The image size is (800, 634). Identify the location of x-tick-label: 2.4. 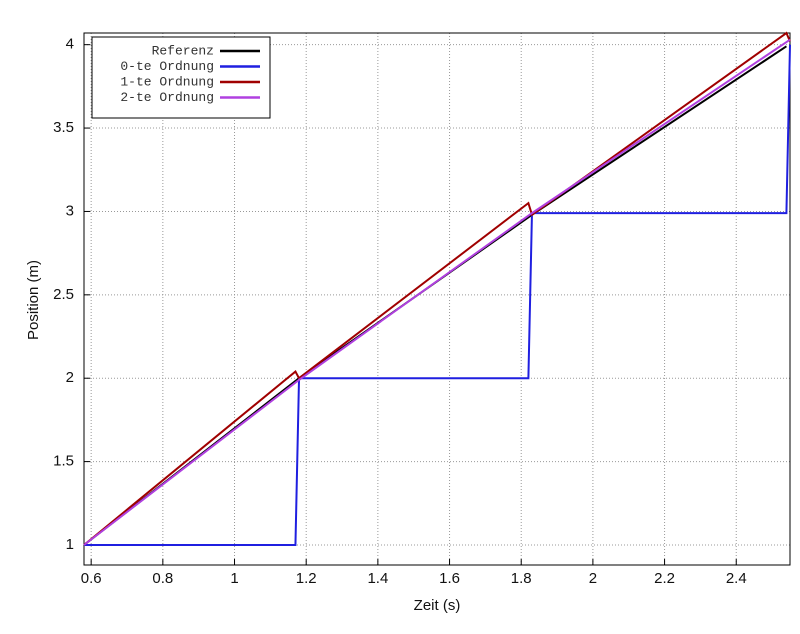
(736, 578).